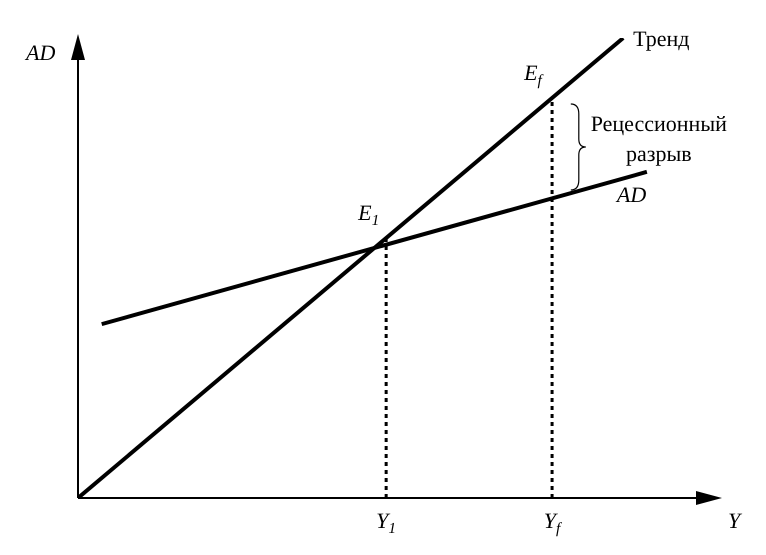  I want to click on annotation: Рецессионный разрыв, so click(659, 138).